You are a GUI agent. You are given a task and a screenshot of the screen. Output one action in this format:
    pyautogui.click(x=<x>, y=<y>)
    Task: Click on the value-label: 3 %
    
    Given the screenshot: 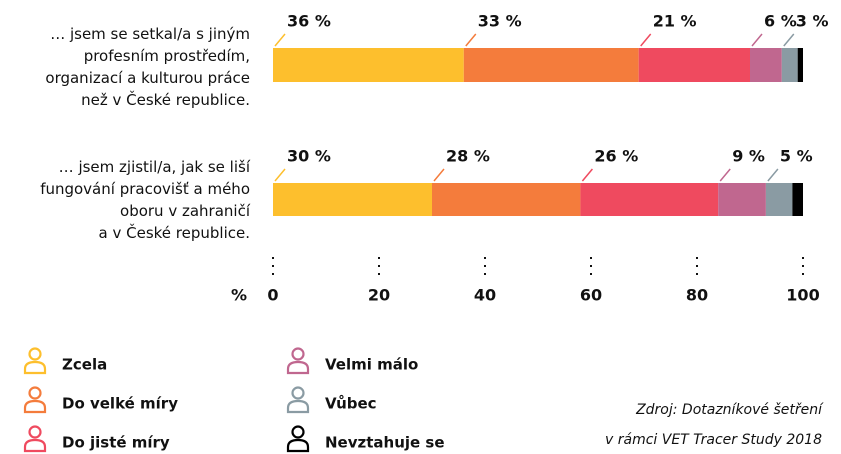 What is the action you would take?
    pyautogui.click(x=812, y=21)
    